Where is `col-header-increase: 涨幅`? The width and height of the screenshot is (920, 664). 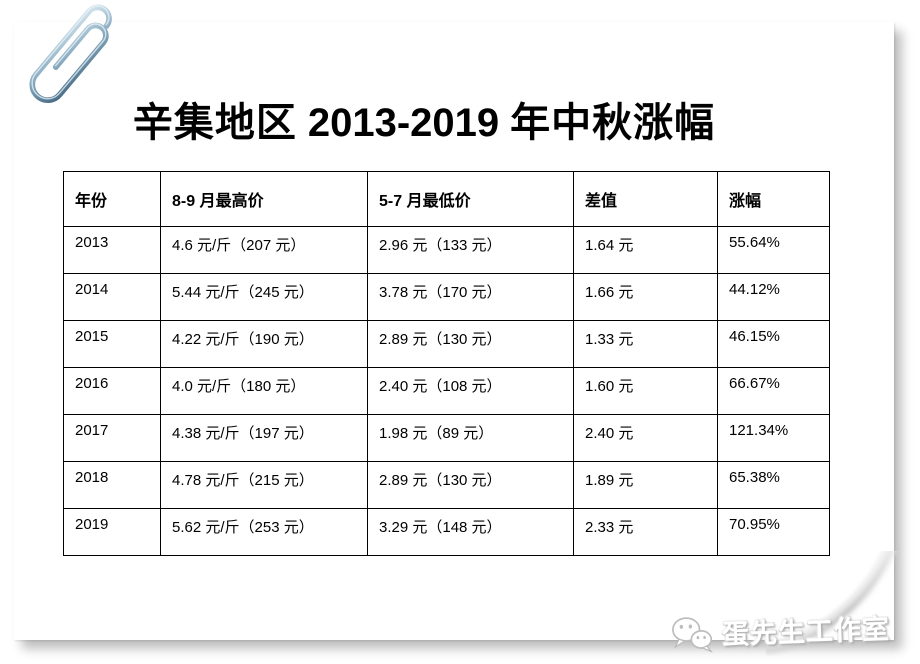
col-header-increase: 涨幅 is located at coordinates (773, 199).